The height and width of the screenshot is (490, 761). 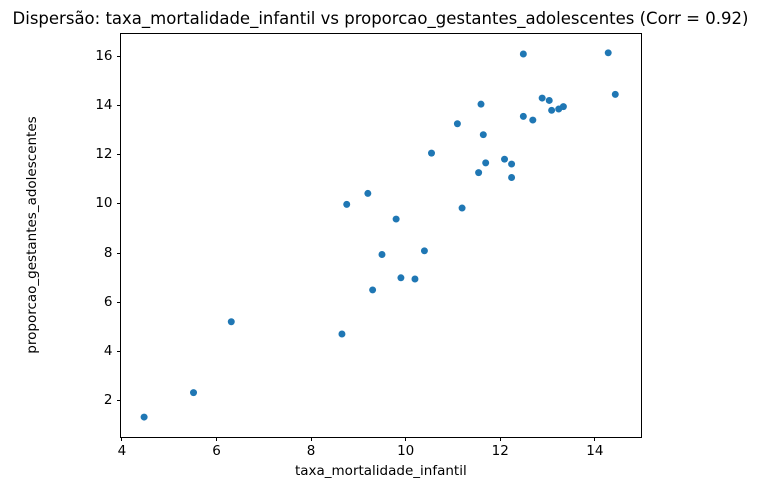 What do you see at coordinates (104, 154) in the screenshot?
I see `y-tick-label: 12` at bounding box center [104, 154].